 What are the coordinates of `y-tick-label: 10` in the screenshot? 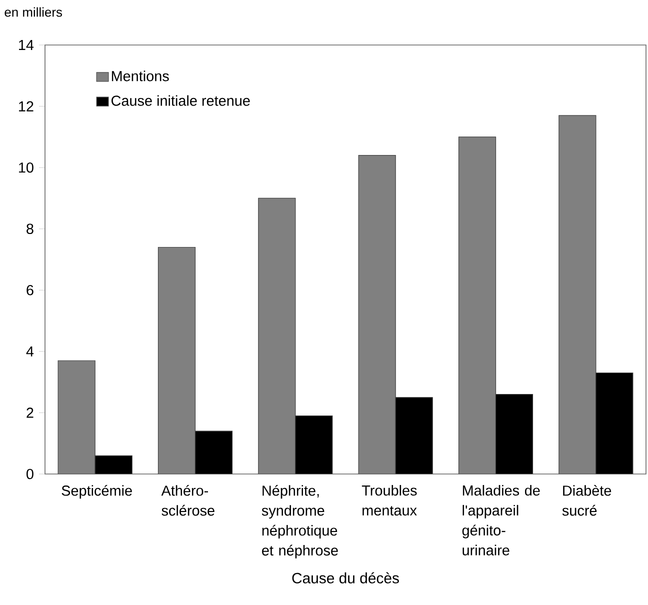 It's located at (26, 167).